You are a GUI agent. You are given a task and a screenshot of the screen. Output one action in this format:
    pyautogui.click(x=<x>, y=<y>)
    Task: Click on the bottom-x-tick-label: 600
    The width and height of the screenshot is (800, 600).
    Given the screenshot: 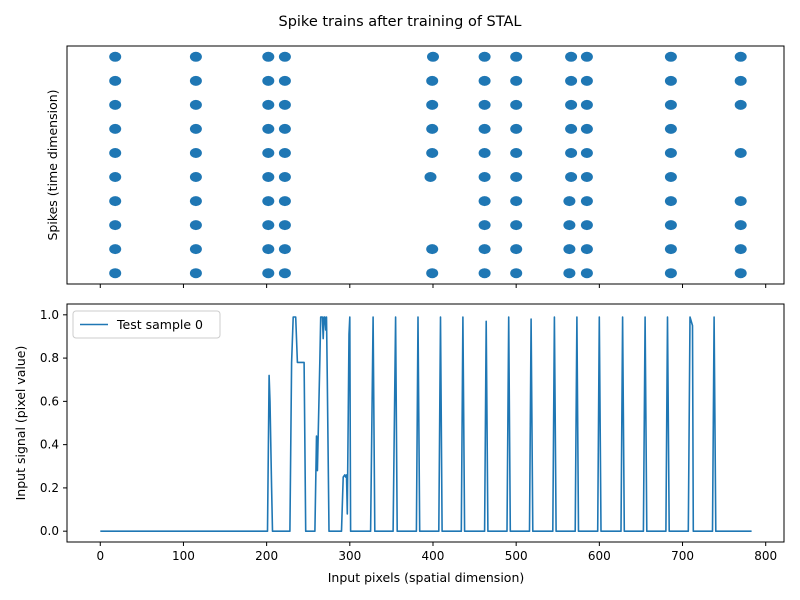 What is the action you would take?
    pyautogui.click(x=599, y=556)
    